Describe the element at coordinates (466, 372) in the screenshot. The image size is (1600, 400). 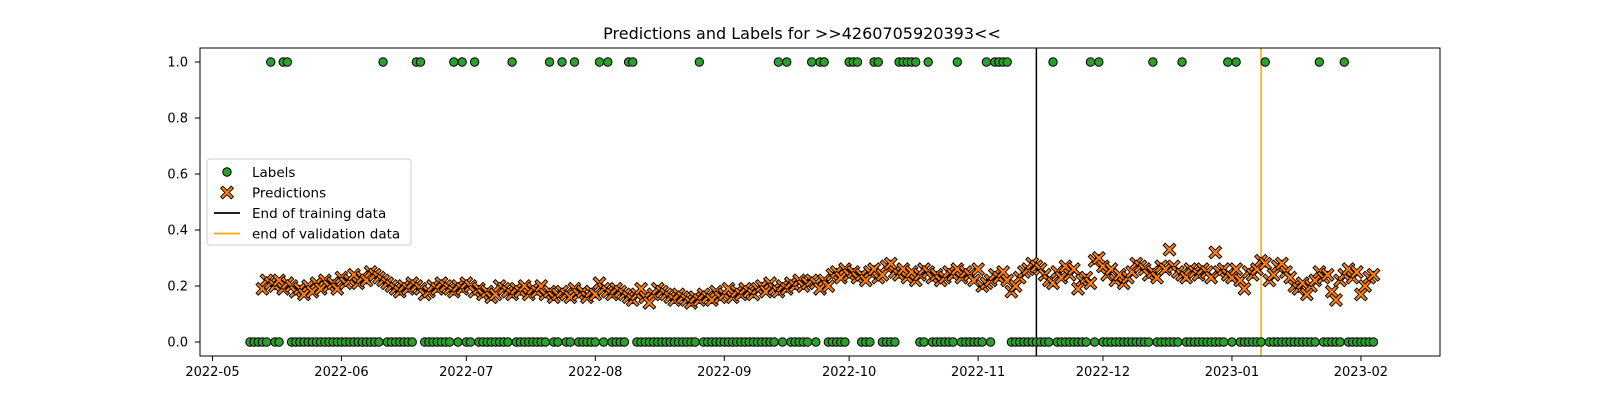
I see `x-tick-label: 2022-07` at that location.